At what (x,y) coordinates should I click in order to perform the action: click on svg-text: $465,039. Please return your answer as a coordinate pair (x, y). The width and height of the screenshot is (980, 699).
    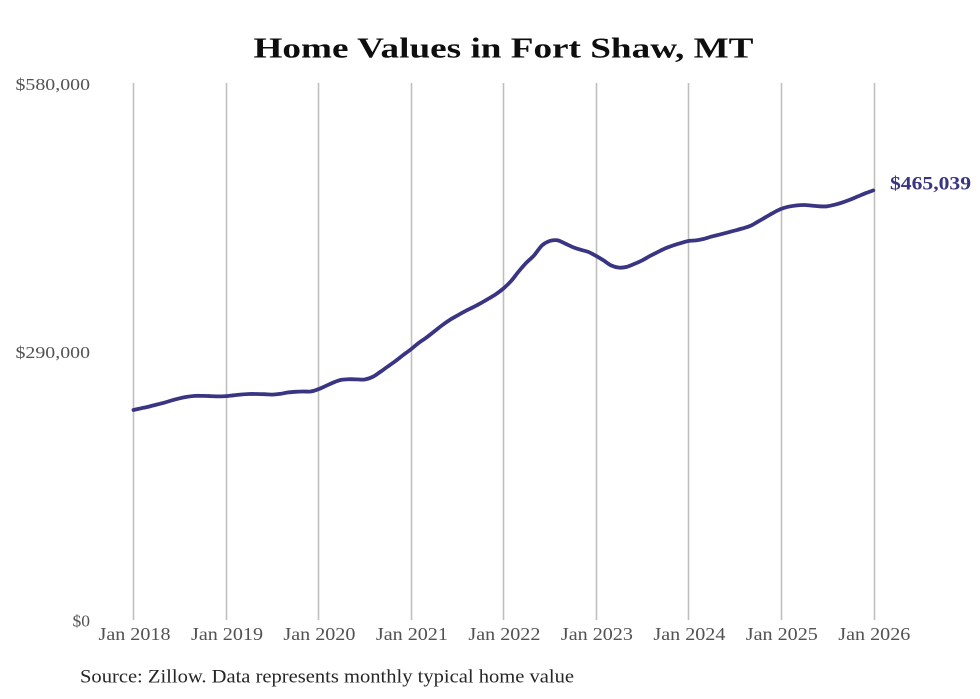
    Looking at the image, I should click on (930, 185).